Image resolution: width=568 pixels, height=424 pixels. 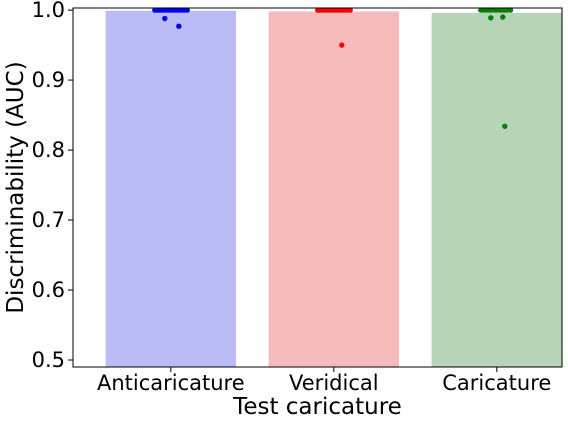 I want to click on x-tick-label: Anticaricature, so click(x=171, y=383).